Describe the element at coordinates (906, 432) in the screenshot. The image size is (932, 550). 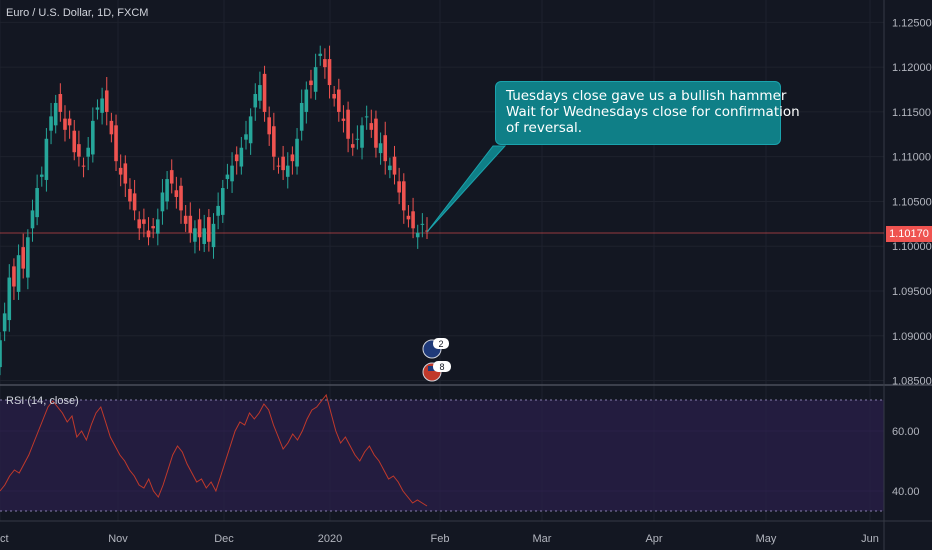
I see `rsi-tick-label: 60.00` at that location.